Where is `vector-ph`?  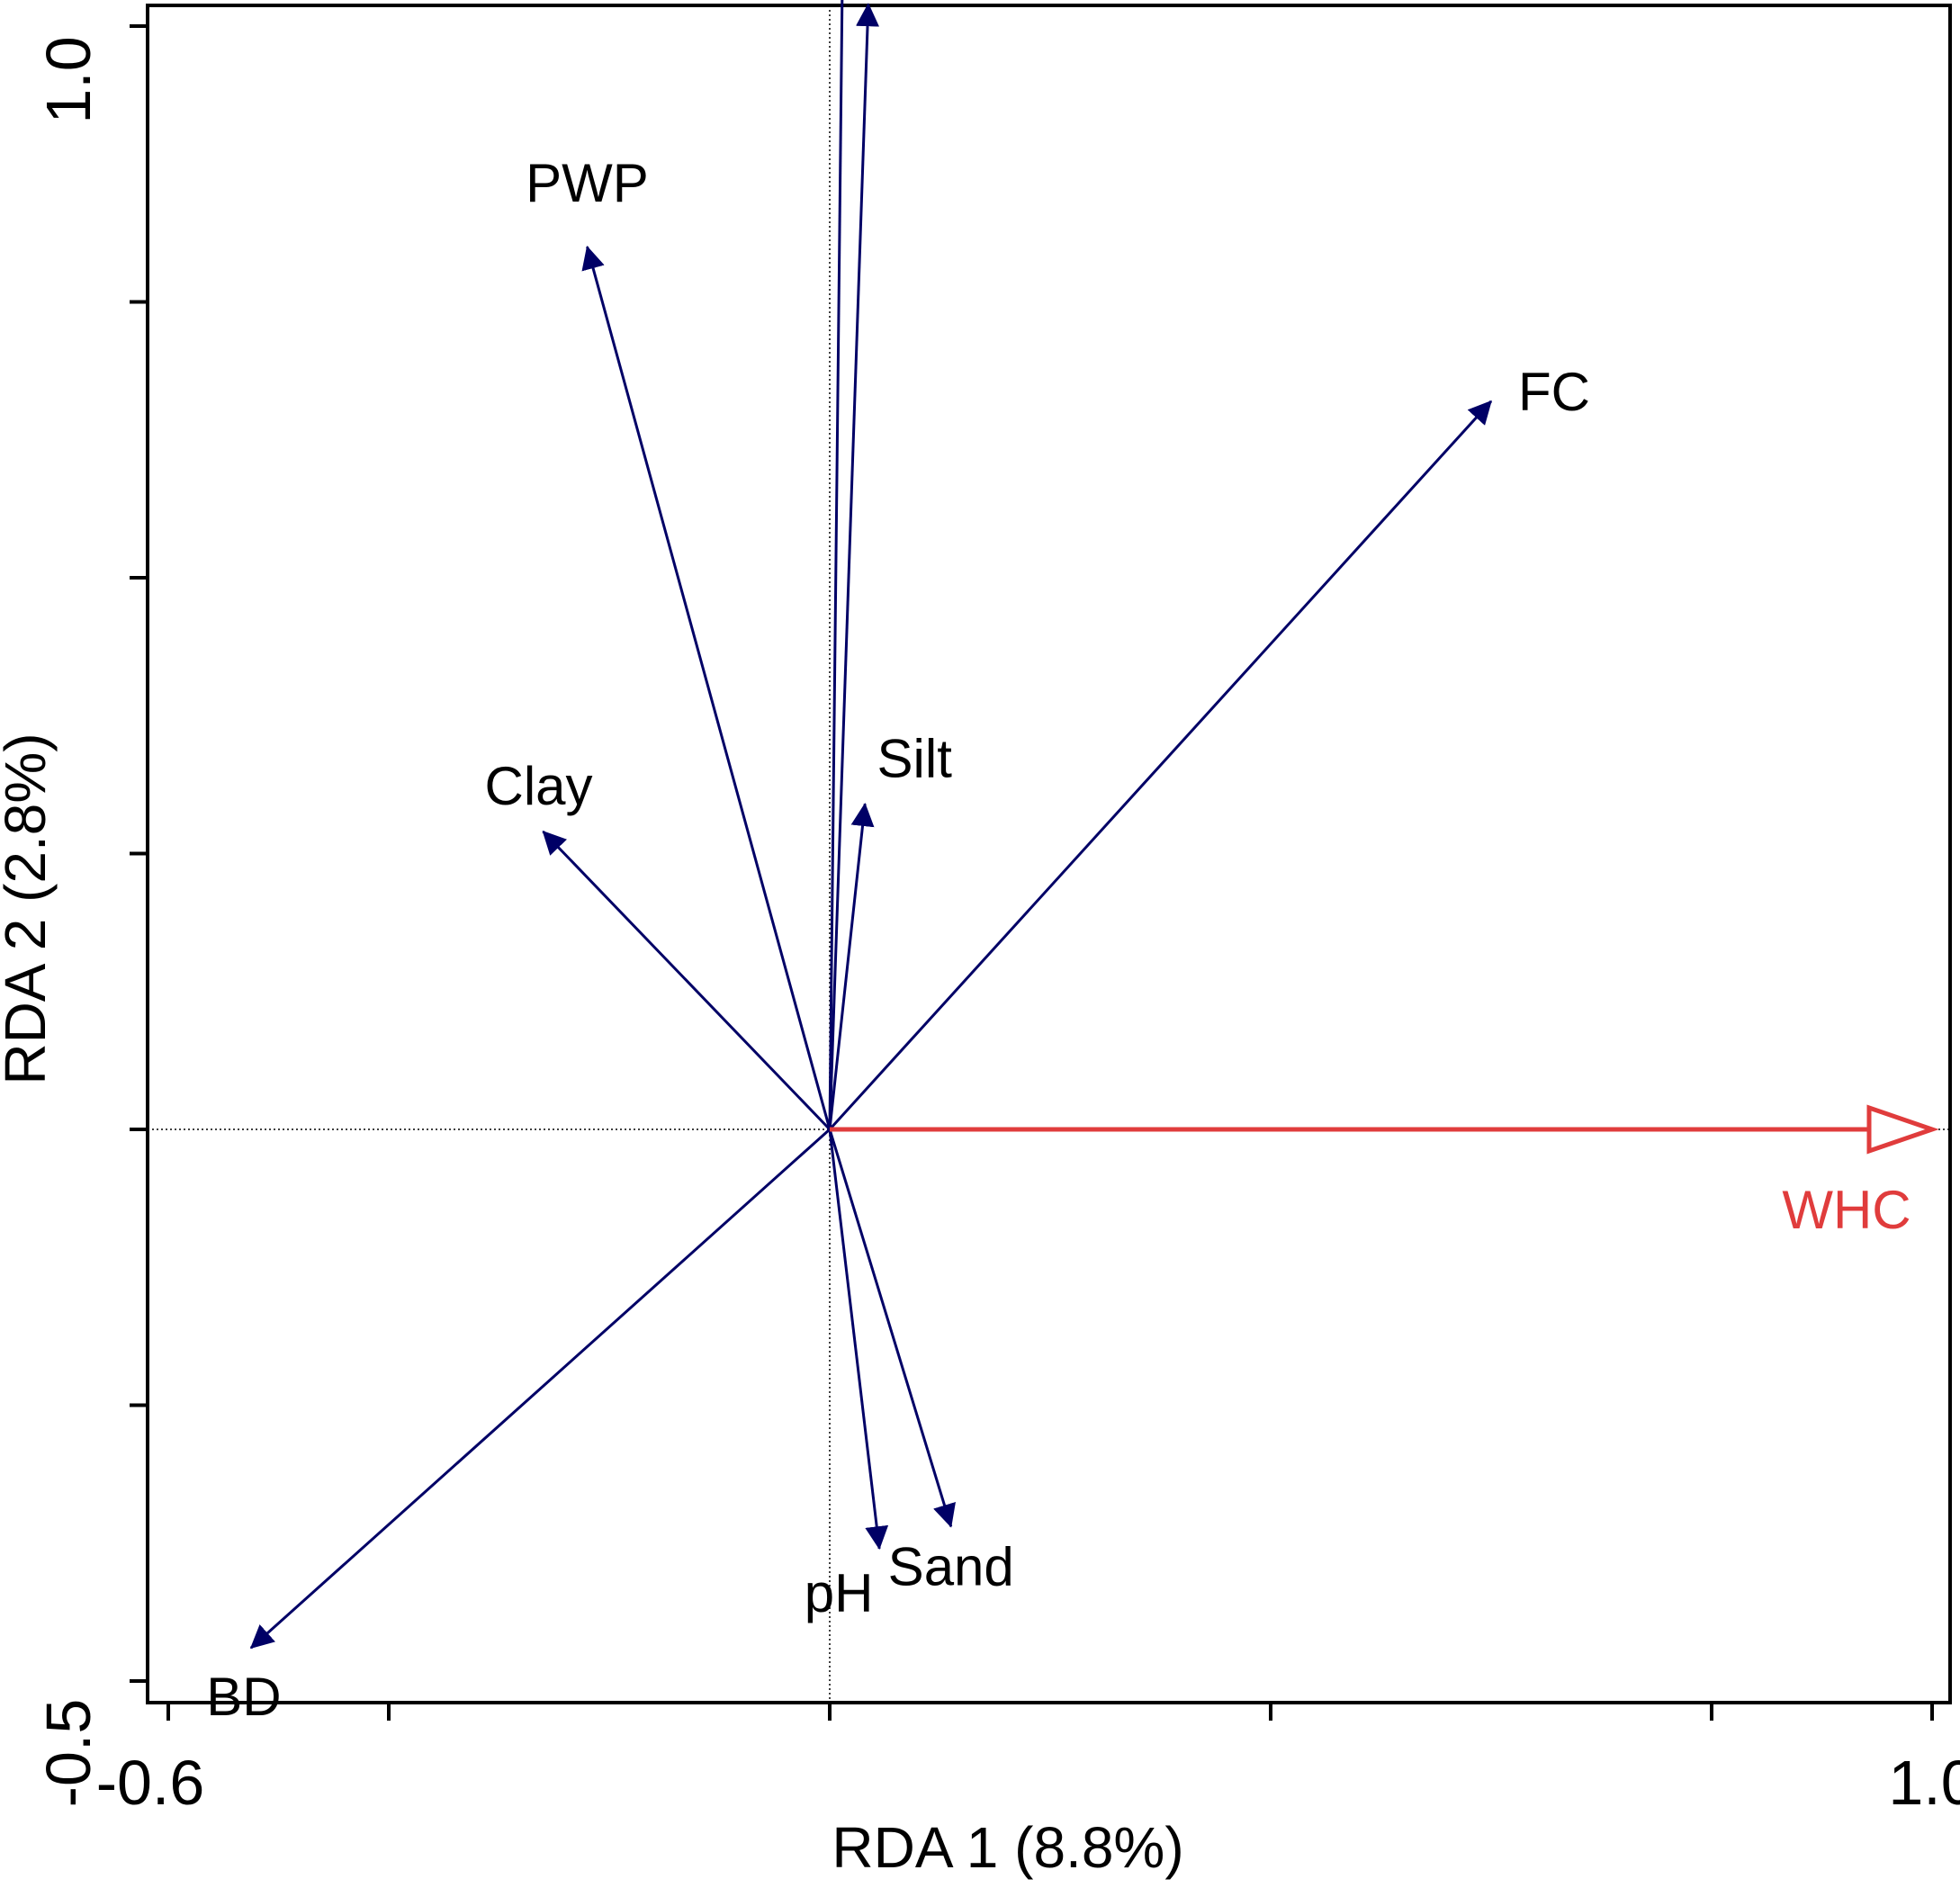 vector-ph is located at coordinates (858, 1340).